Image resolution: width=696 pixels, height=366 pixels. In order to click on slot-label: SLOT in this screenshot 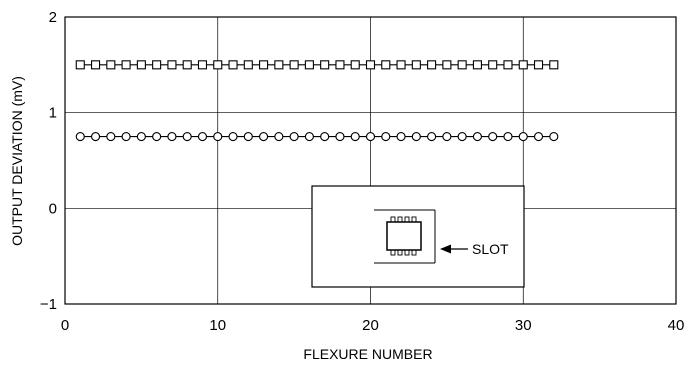, I will do `click(490, 249)`.